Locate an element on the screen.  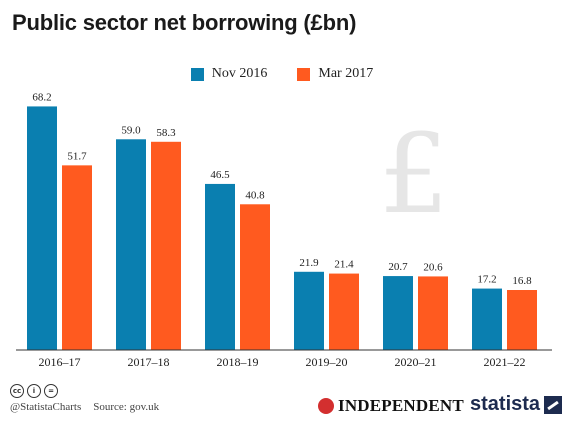
value-label-mar-2017-4: 20.6 is located at coordinates (433, 267).